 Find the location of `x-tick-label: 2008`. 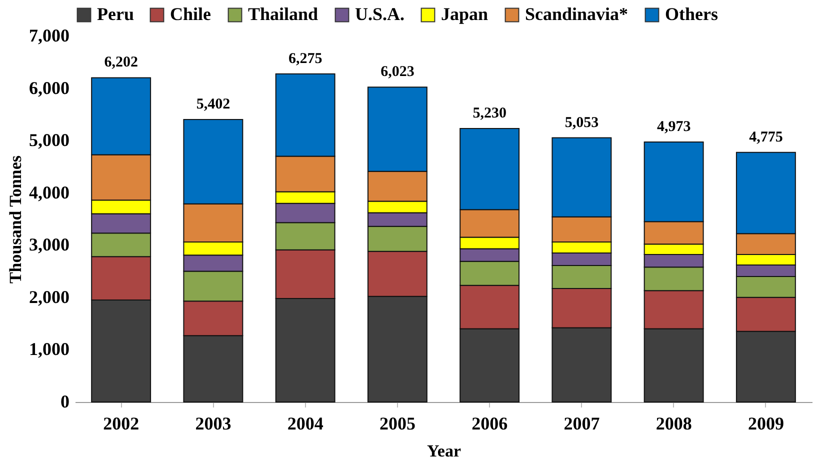

x-tick-label: 2008 is located at coordinates (674, 424).